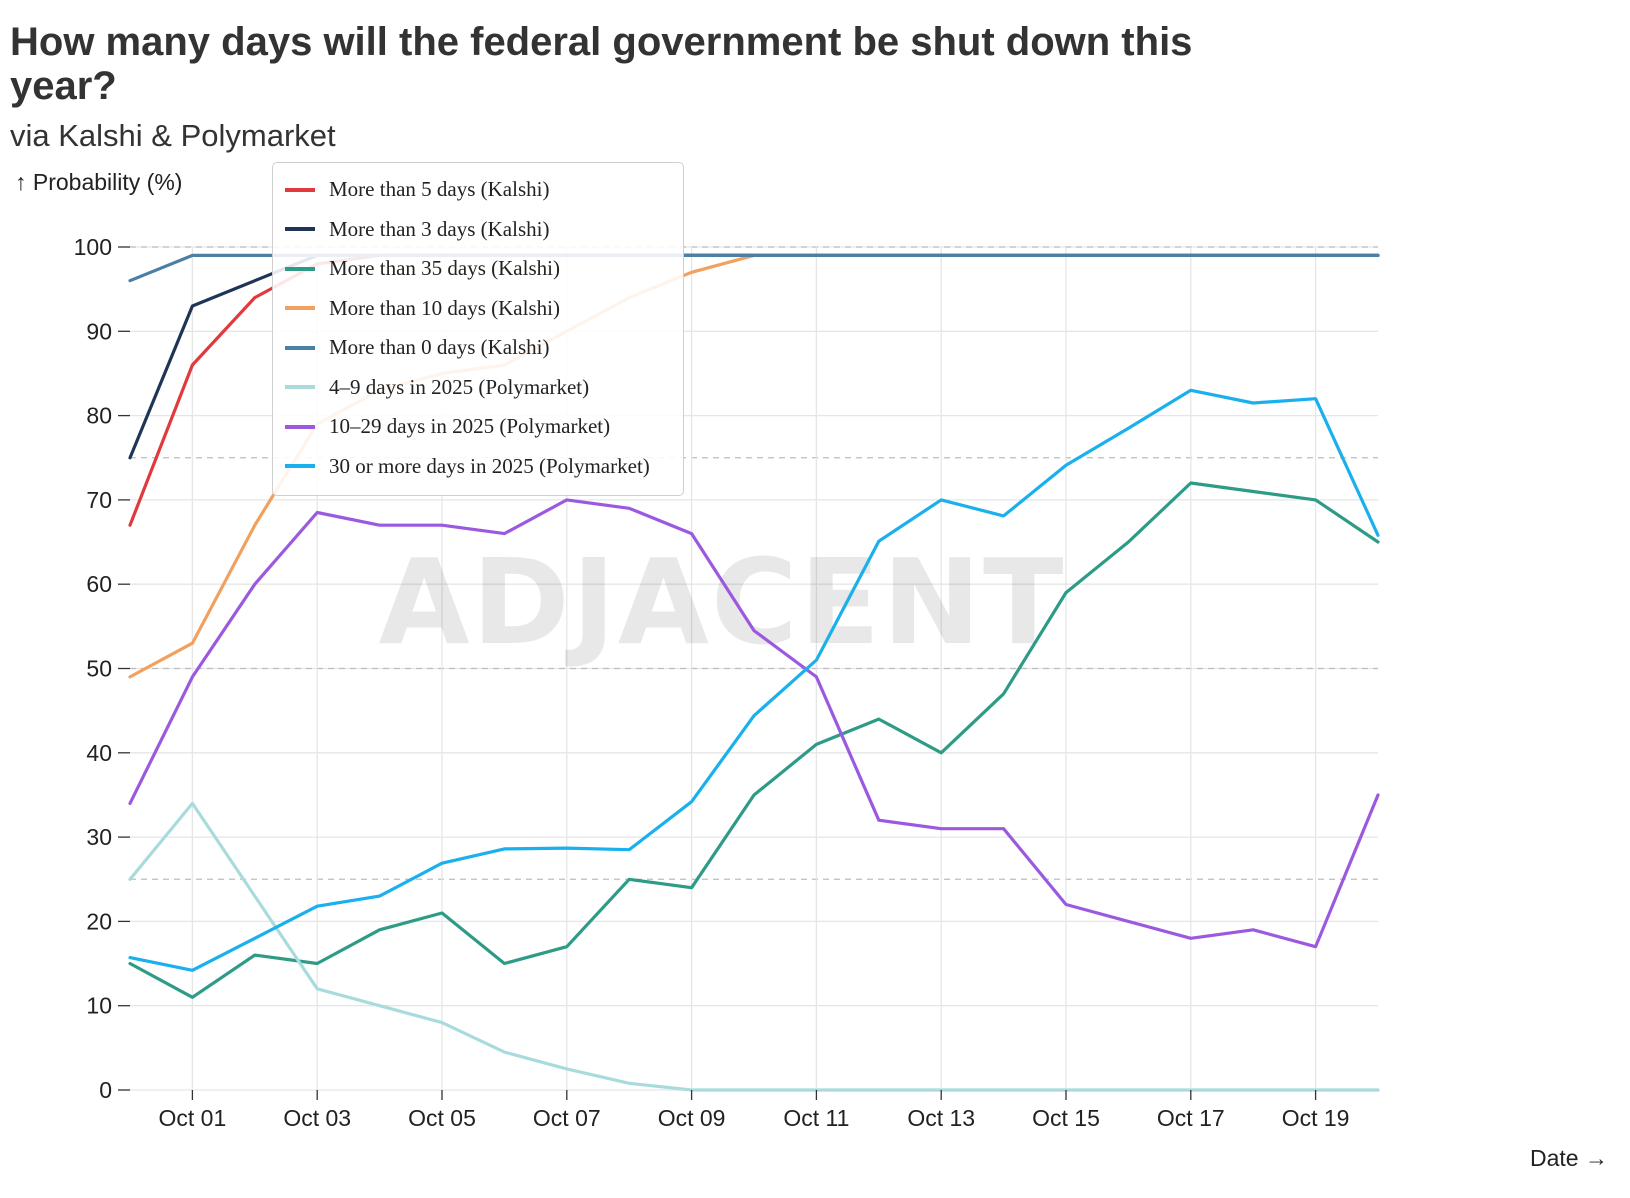  Describe the element at coordinates (941, 1118) in the screenshot. I see `x-tick-label: Oct 13` at that location.